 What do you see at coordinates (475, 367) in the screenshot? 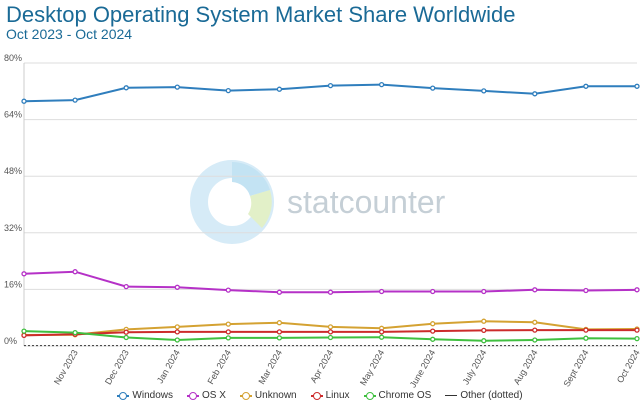
I see `x-tick-label: July 2024` at bounding box center [475, 367].